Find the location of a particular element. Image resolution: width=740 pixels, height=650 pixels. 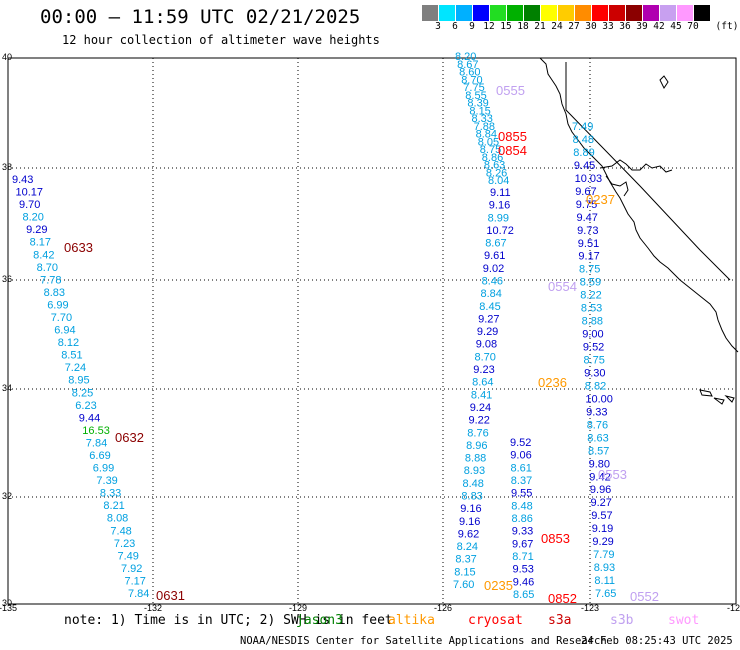

wave-height-value: 7.39 is located at coordinates (106, 481).